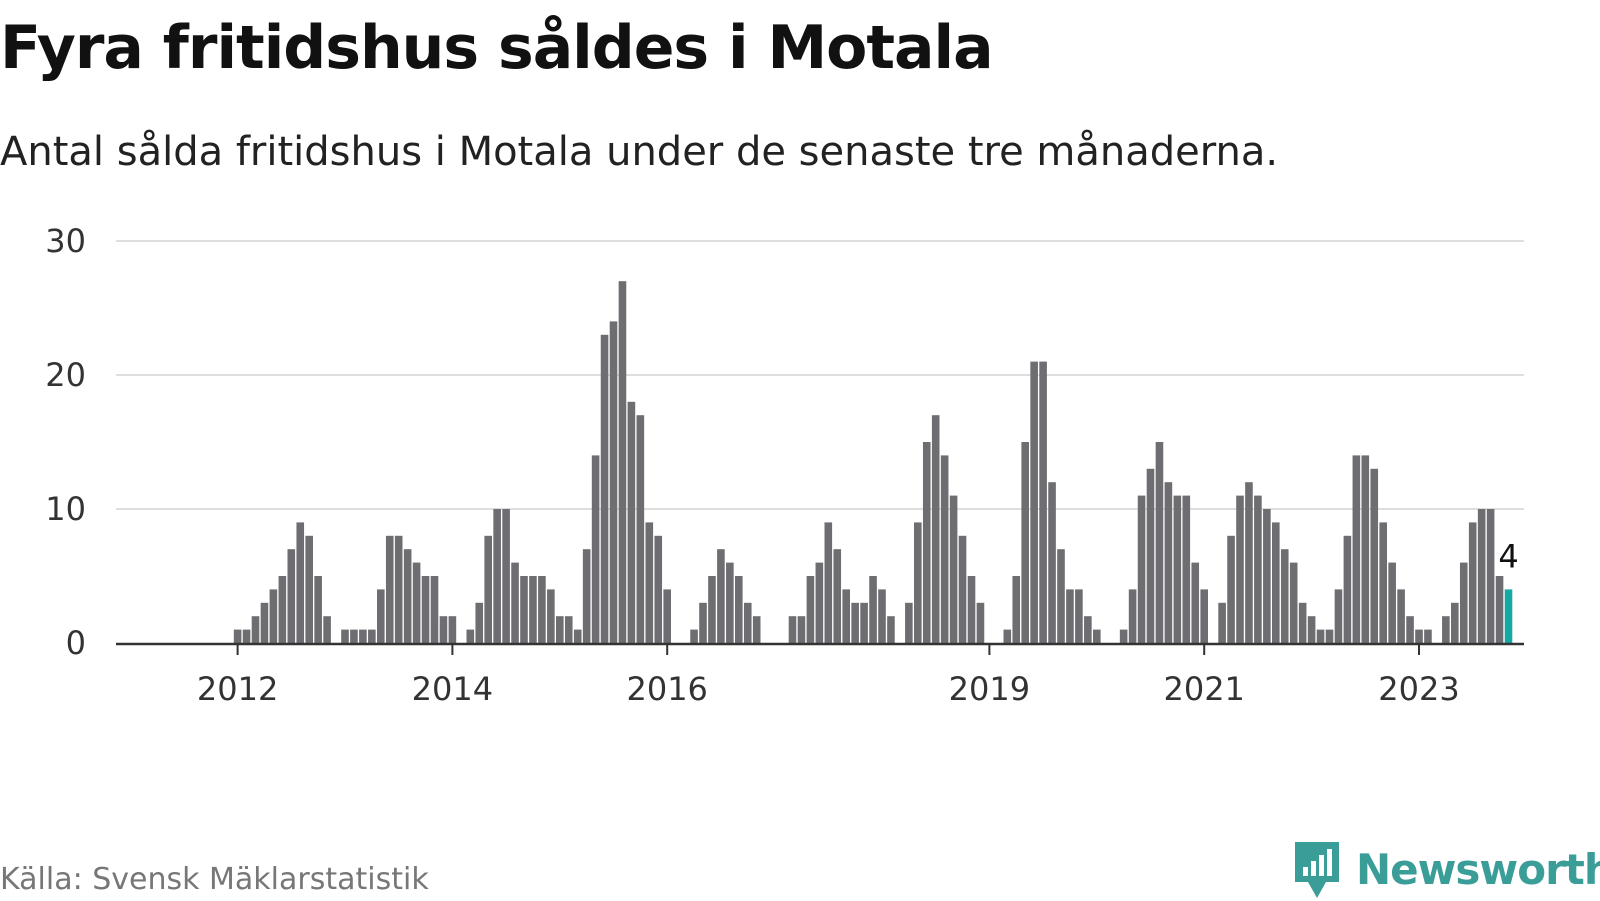  What do you see at coordinates (497, 48) in the screenshot?
I see `chart-title: Fyra fritidshus såldes i Motala` at bounding box center [497, 48].